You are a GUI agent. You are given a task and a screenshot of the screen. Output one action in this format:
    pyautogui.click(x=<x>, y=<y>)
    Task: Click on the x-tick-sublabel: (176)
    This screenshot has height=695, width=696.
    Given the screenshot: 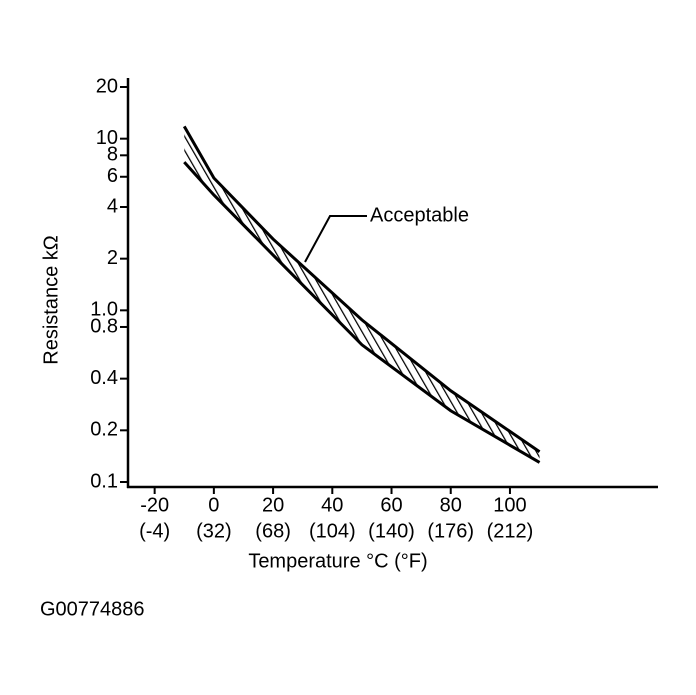 What is the action you would take?
    pyautogui.click(x=450, y=531)
    